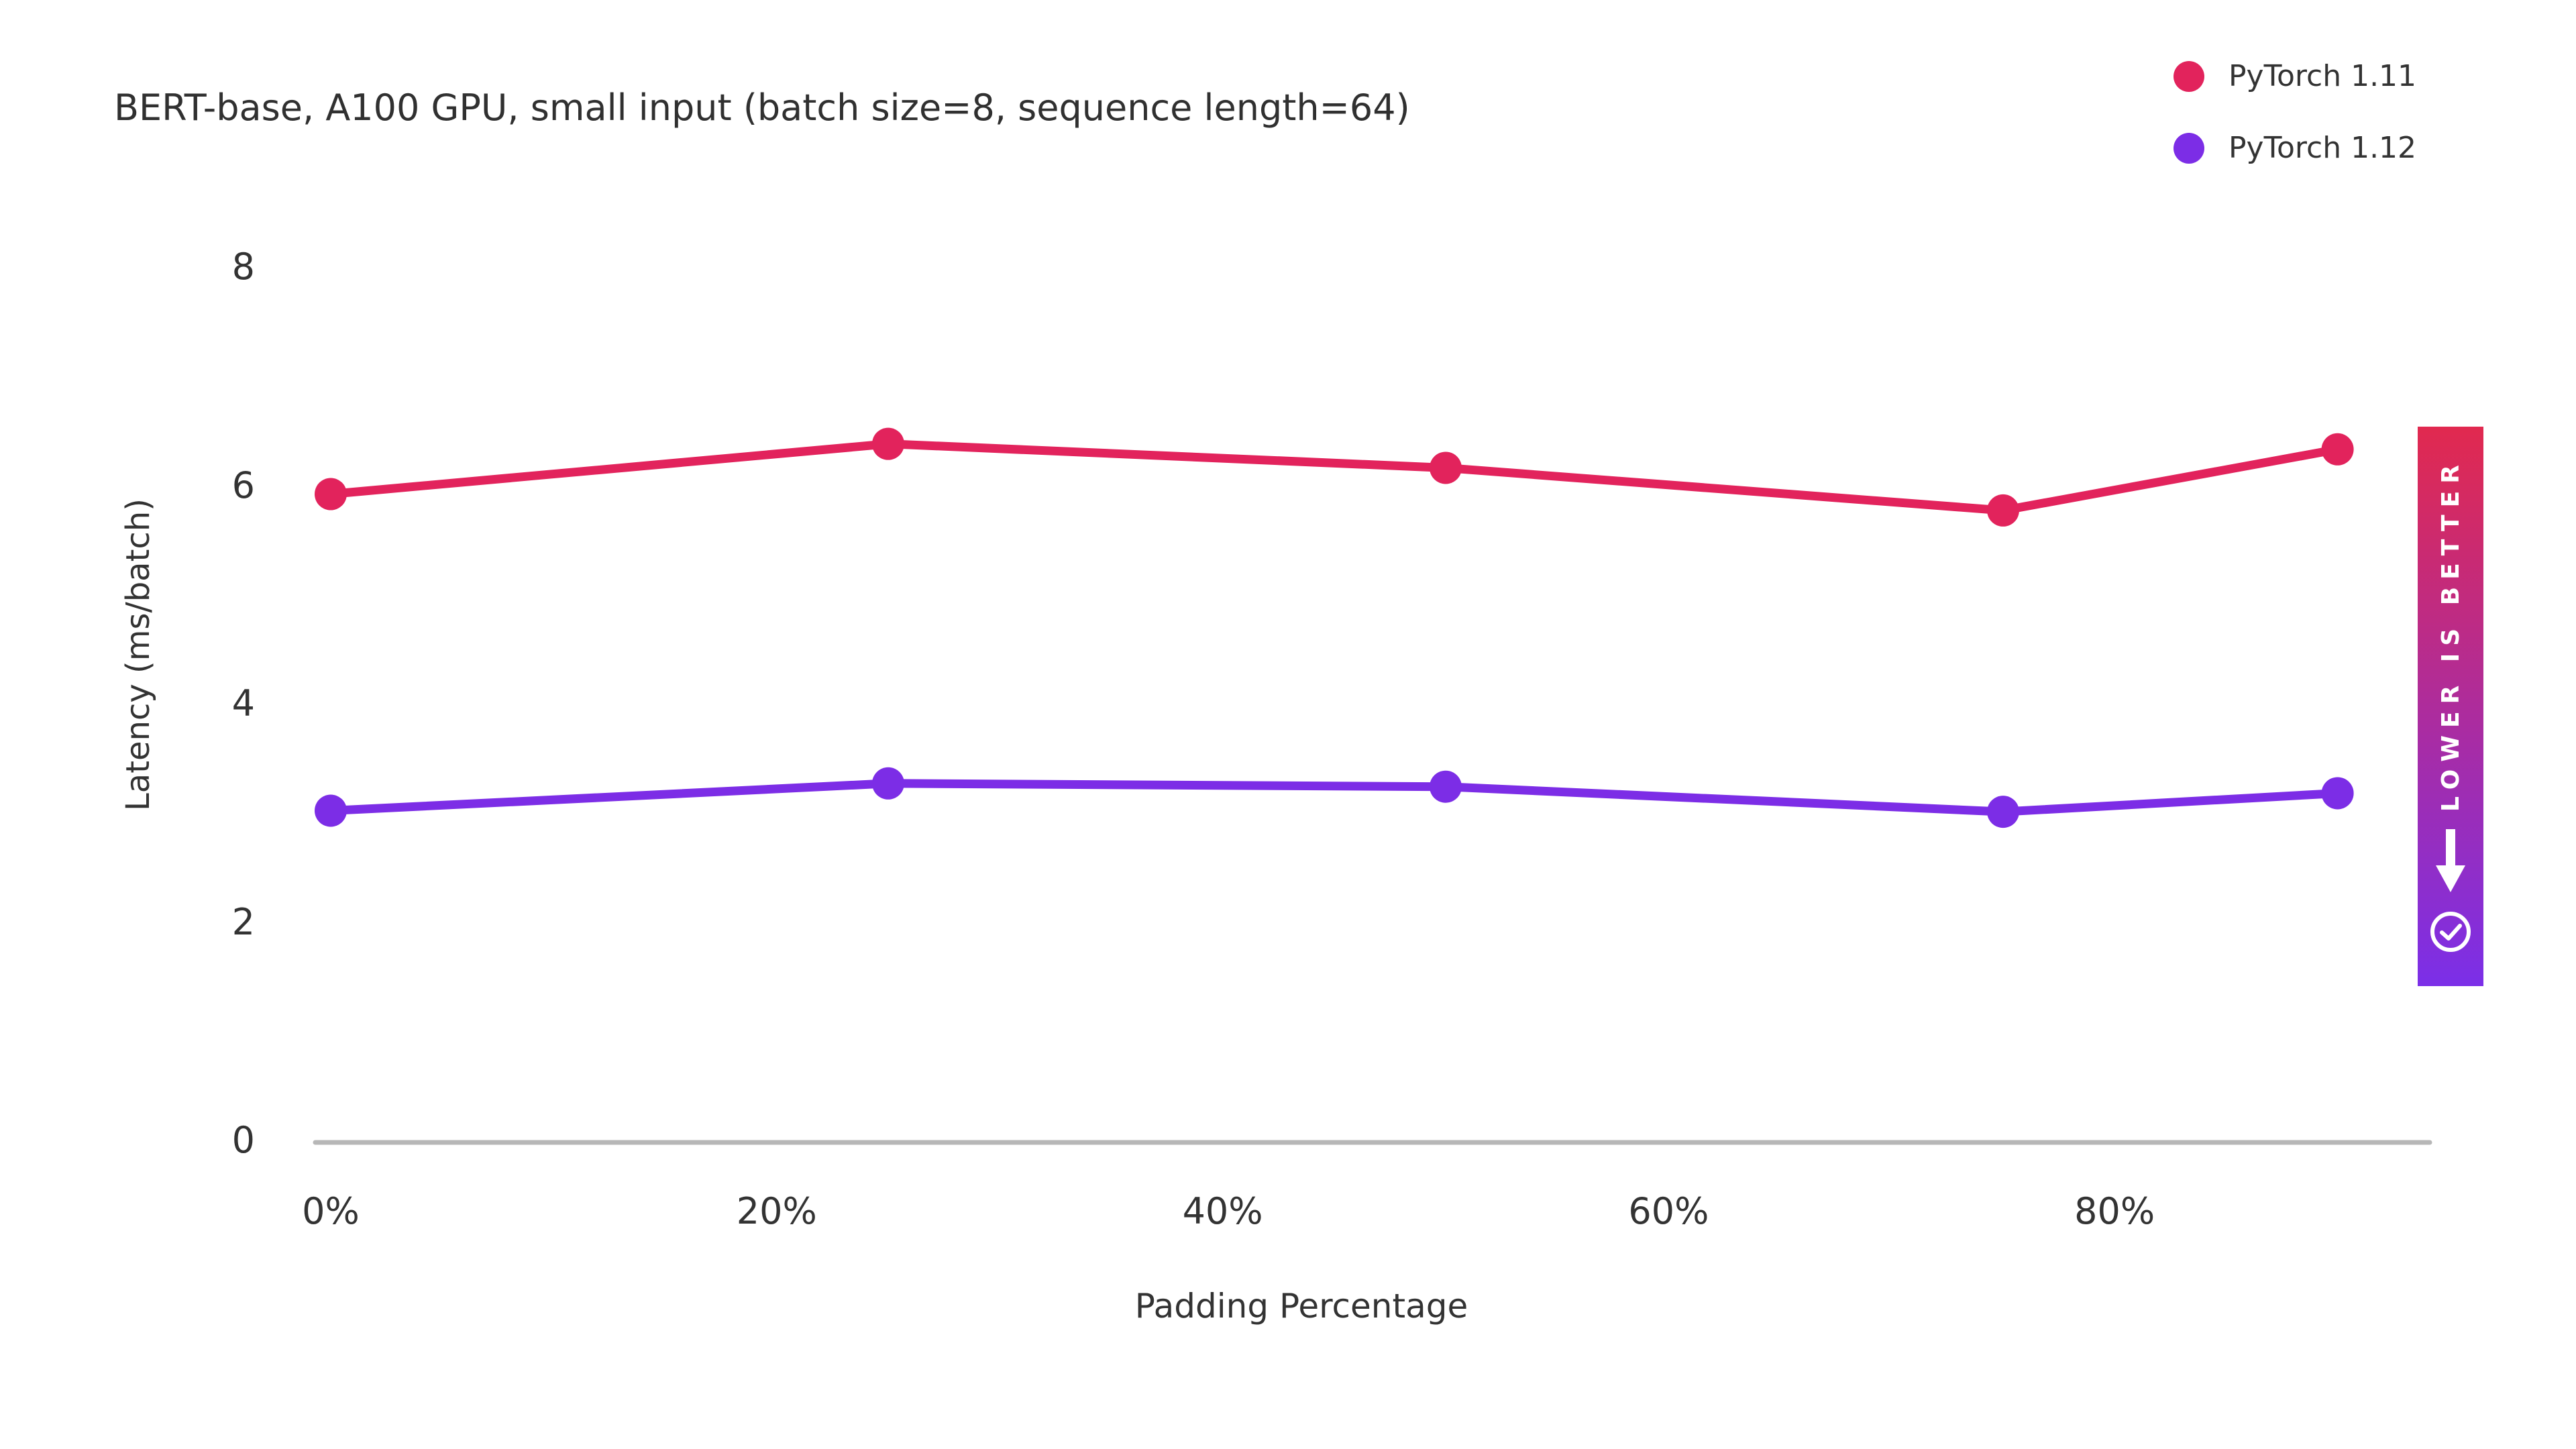 Image resolution: width=2576 pixels, height=1449 pixels. What do you see at coordinates (2295, 112) in the screenshot?
I see `legend: PyTorch 1.11 PyTorch 1.12` at bounding box center [2295, 112].